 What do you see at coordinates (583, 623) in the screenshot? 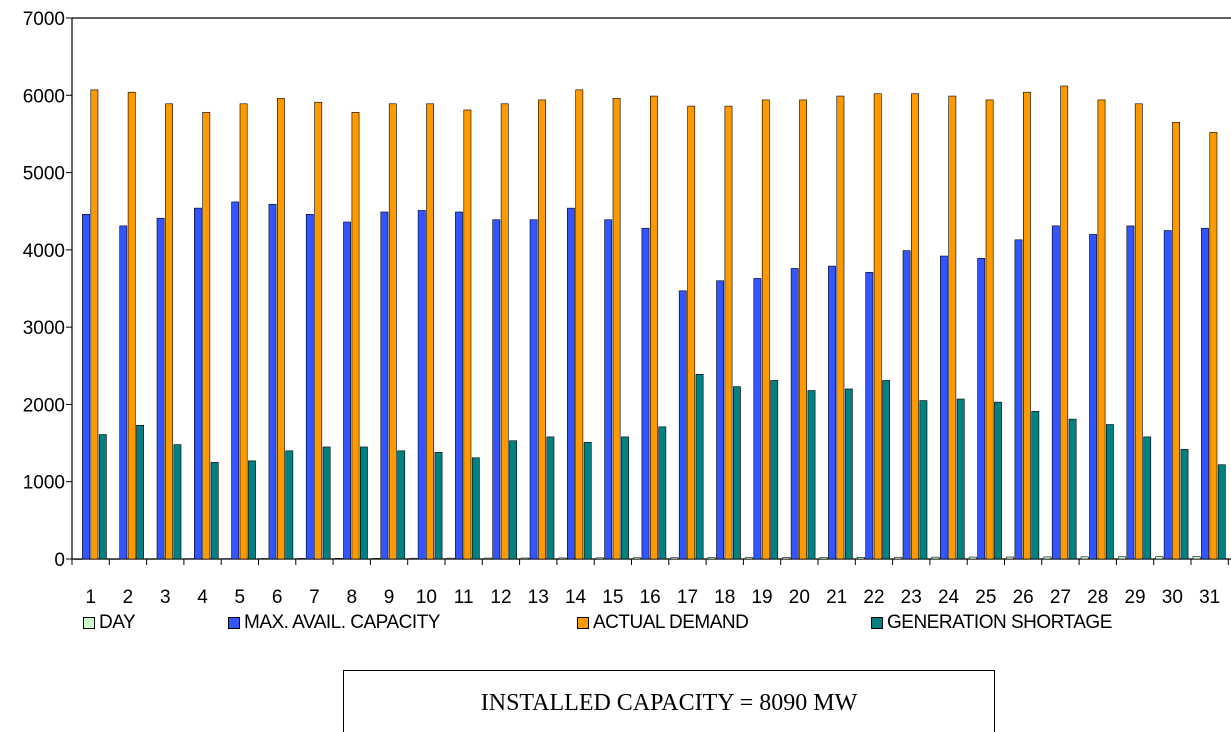
I see `legend-swatch-actual-demand` at bounding box center [583, 623].